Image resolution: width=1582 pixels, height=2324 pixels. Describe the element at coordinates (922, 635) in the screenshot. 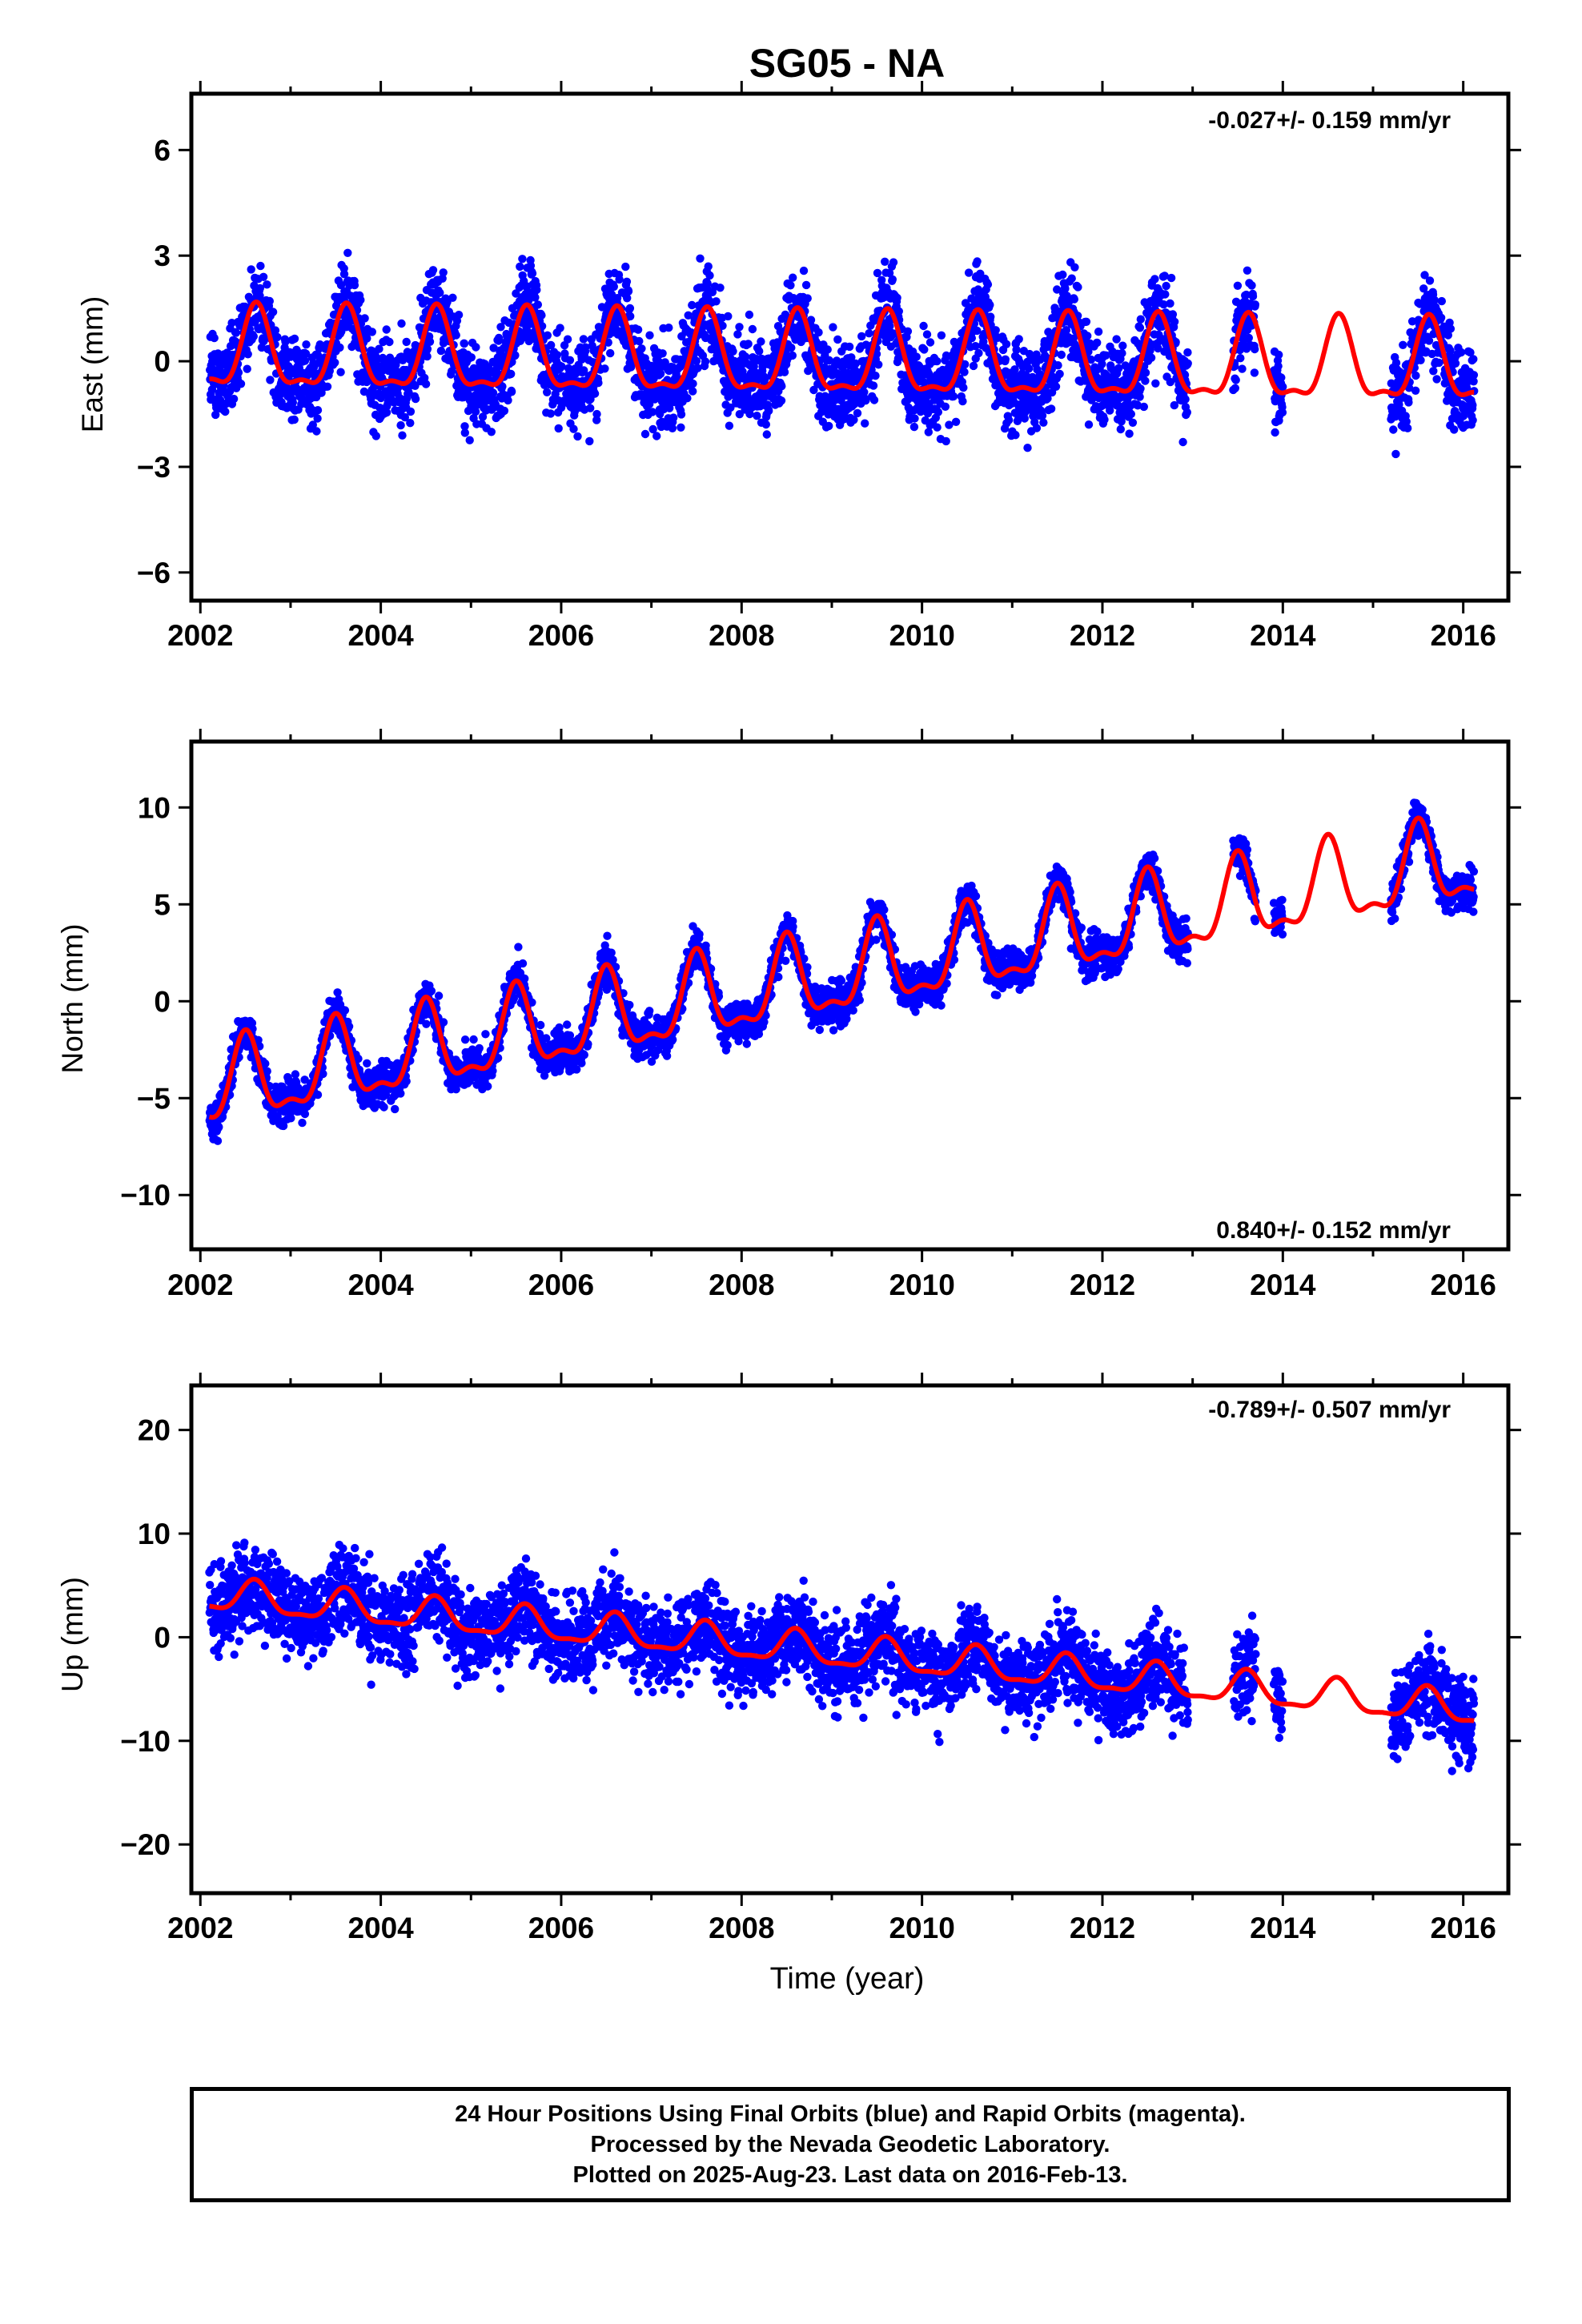

I see `x-tick-label: 2010` at that location.